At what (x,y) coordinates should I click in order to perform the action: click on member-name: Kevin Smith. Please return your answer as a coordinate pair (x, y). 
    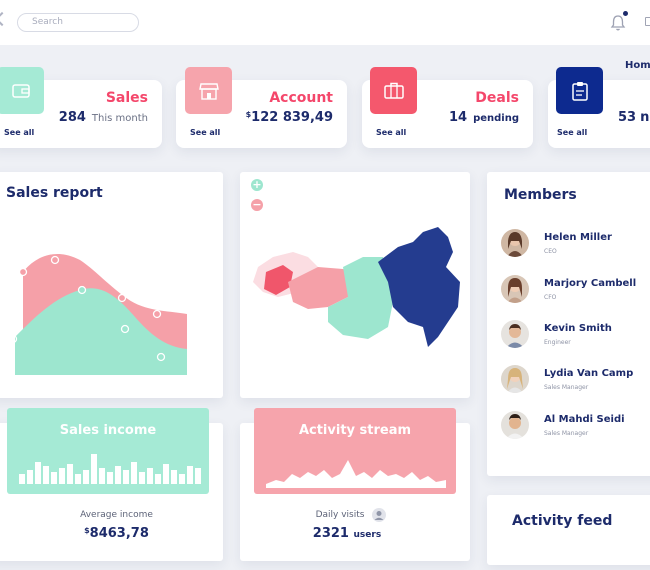
    Looking at the image, I should click on (578, 328).